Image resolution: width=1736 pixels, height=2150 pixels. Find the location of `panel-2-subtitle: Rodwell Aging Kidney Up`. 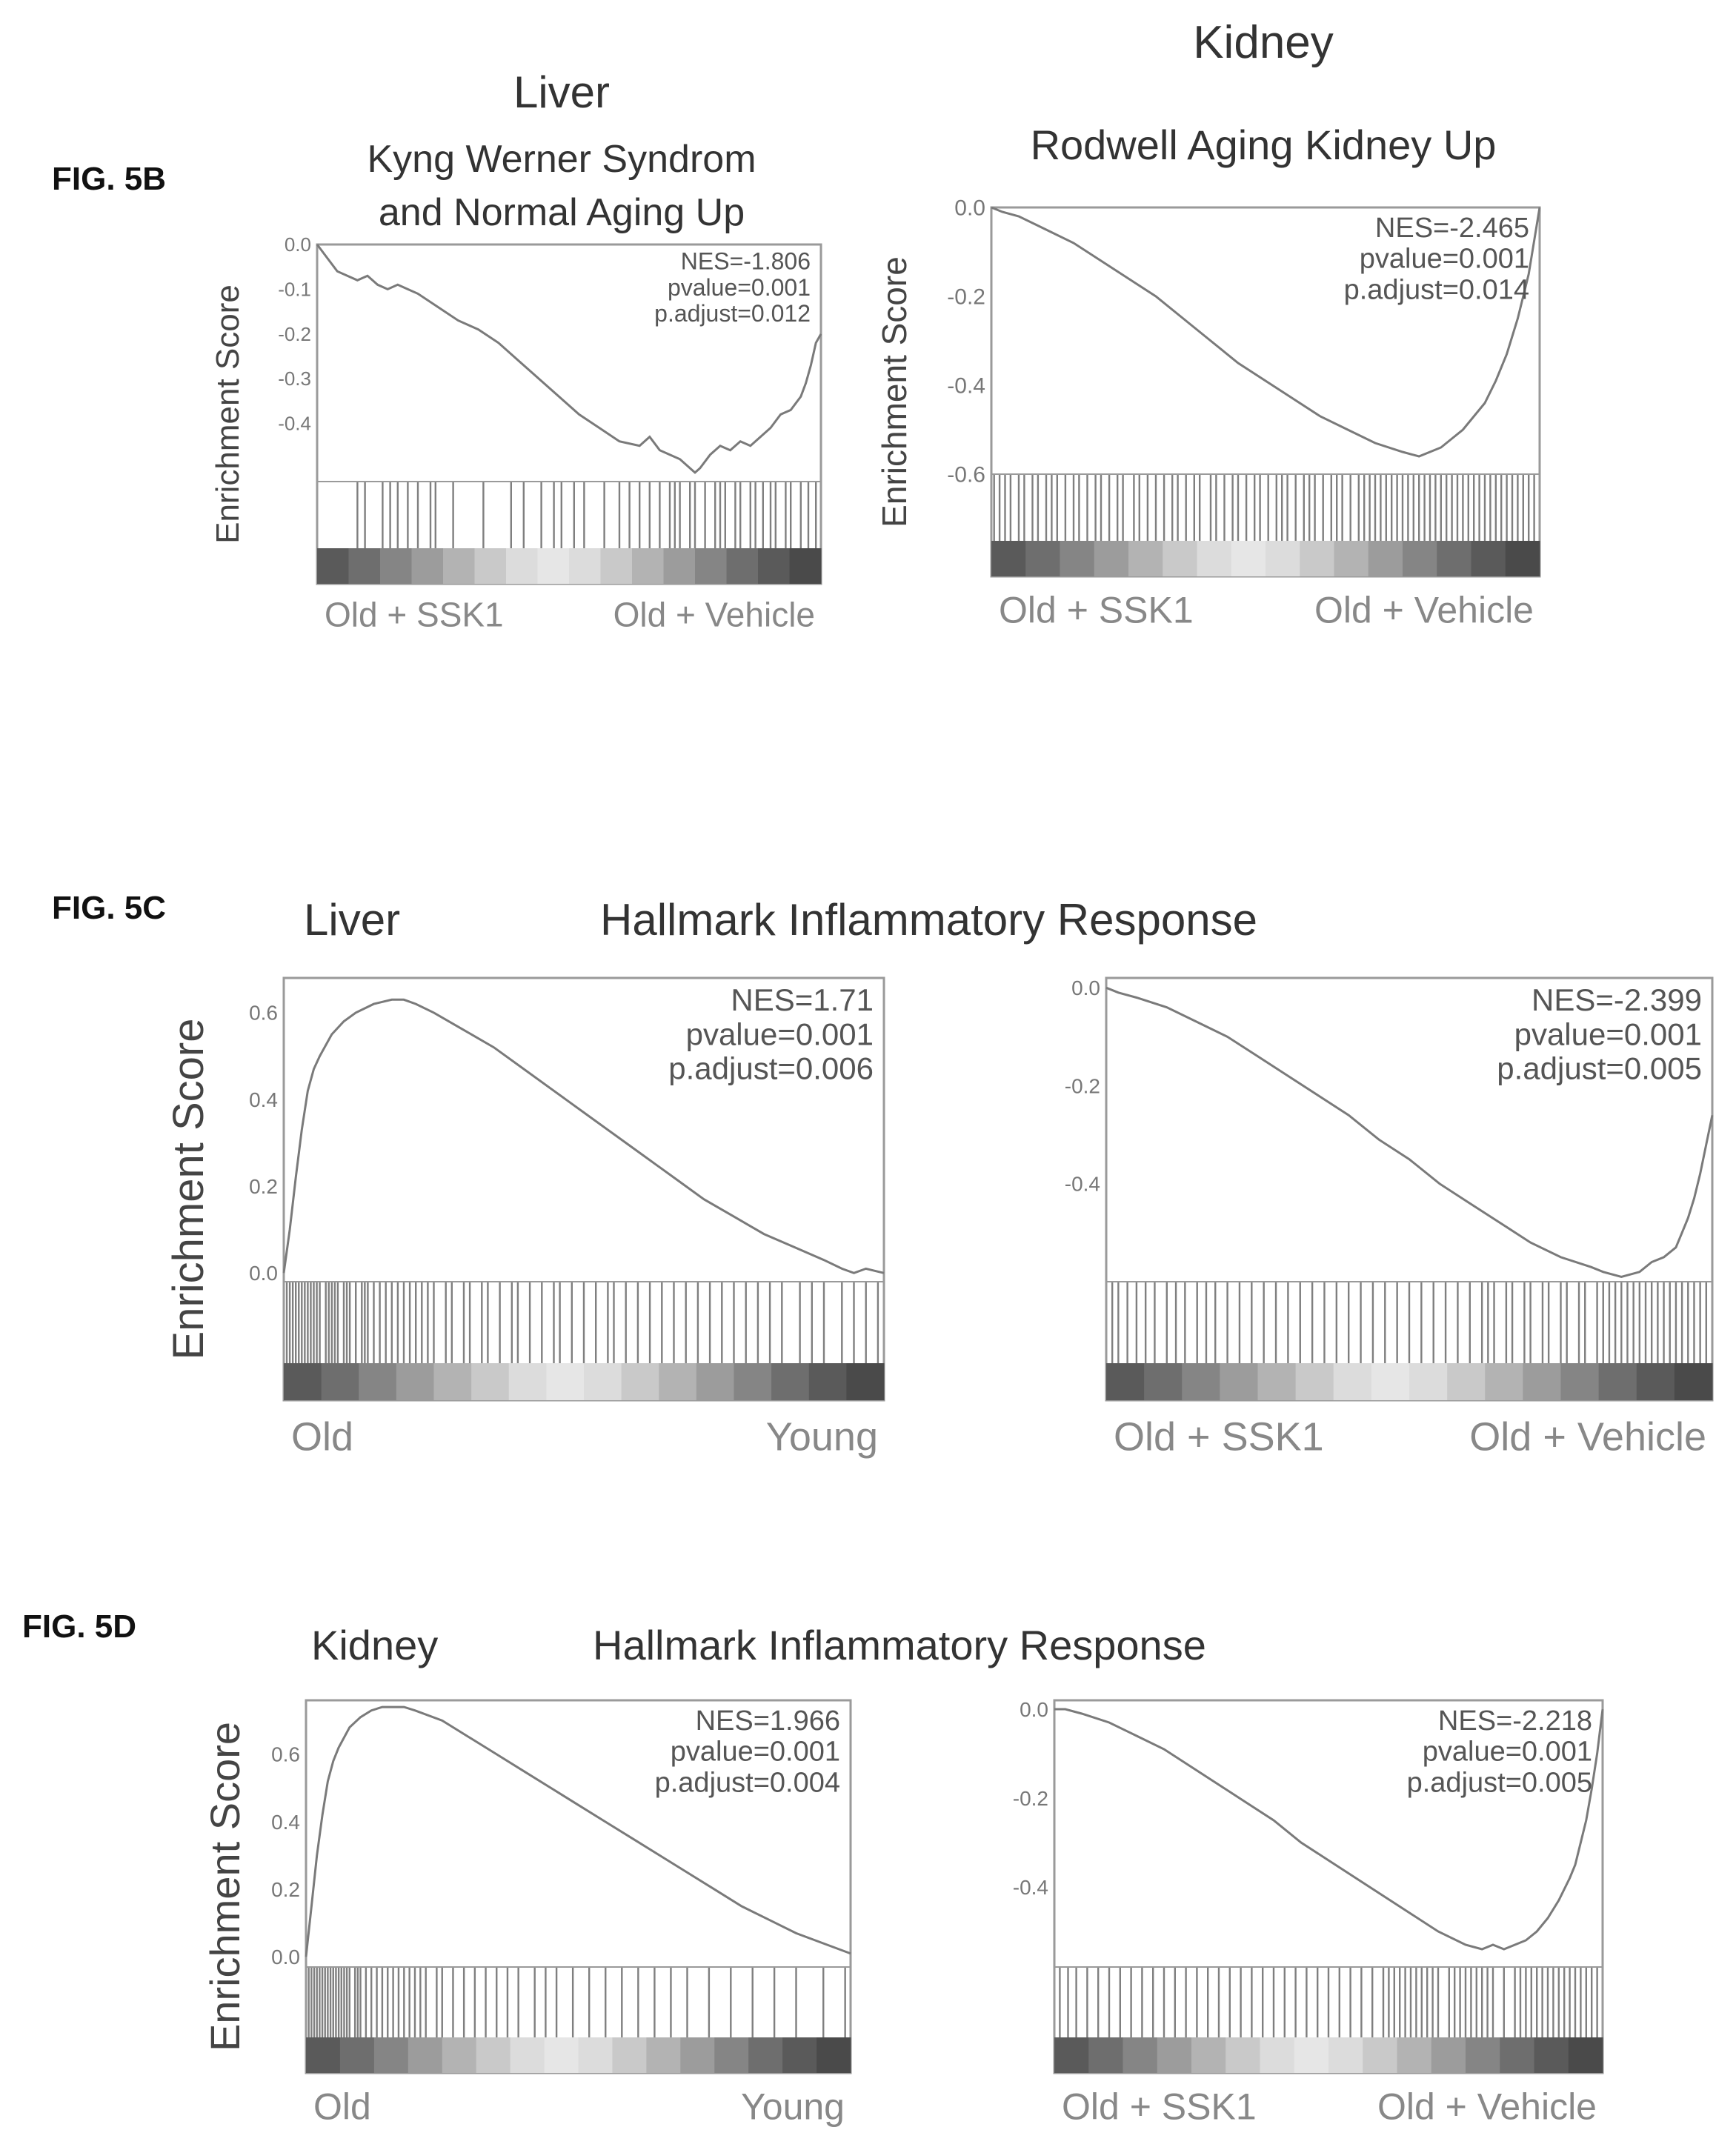

panel-2-subtitle: Rodwell Aging Kidney Up is located at coordinates (1264, 145).